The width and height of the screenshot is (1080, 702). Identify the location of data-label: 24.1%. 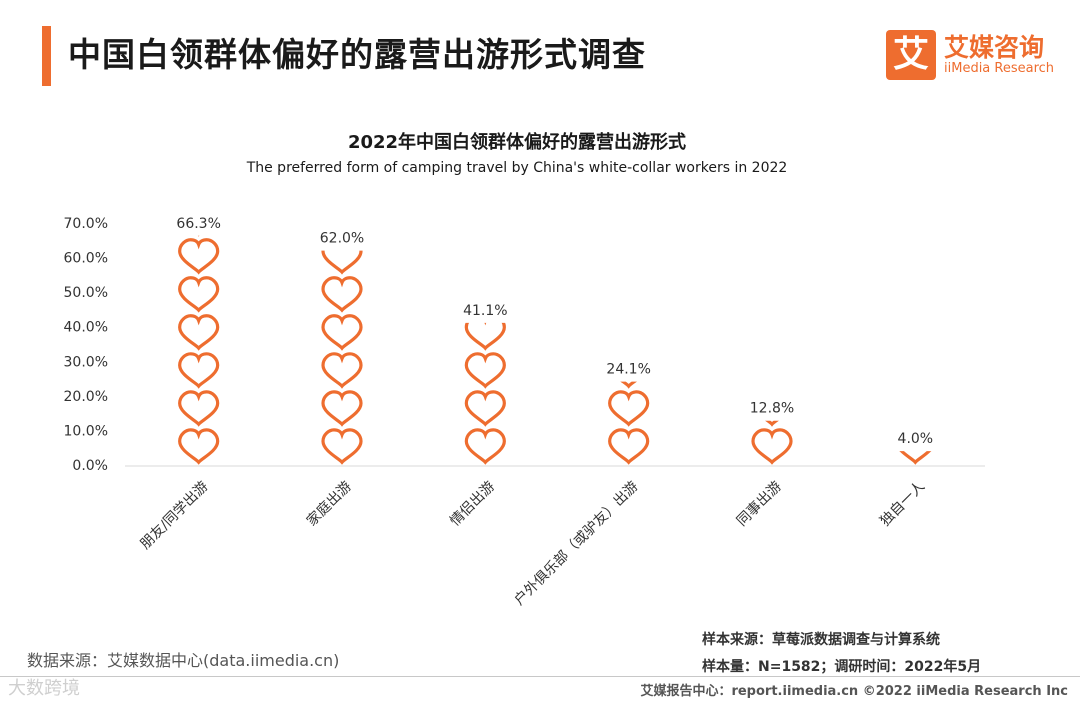
(628, 370).